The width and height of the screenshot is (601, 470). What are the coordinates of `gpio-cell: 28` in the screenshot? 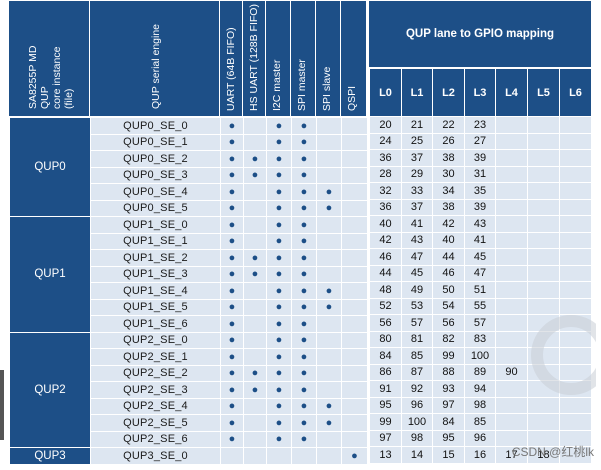 It's located at (385, 174).